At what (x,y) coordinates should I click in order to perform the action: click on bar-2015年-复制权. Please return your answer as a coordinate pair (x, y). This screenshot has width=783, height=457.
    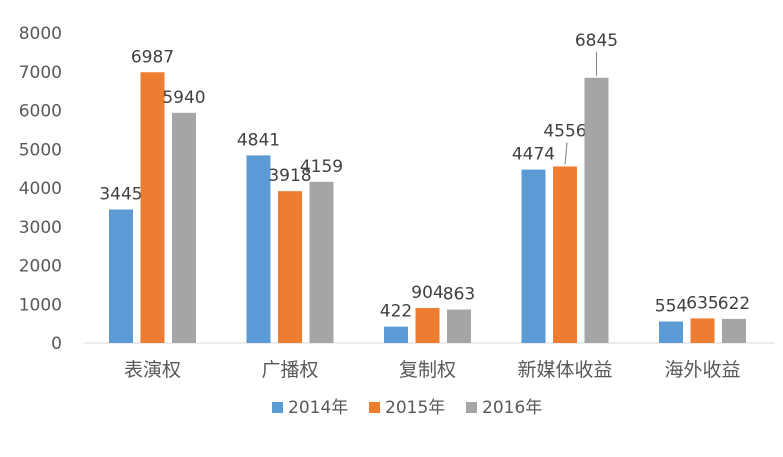
    Looking at the image, I should click on (427, 325).